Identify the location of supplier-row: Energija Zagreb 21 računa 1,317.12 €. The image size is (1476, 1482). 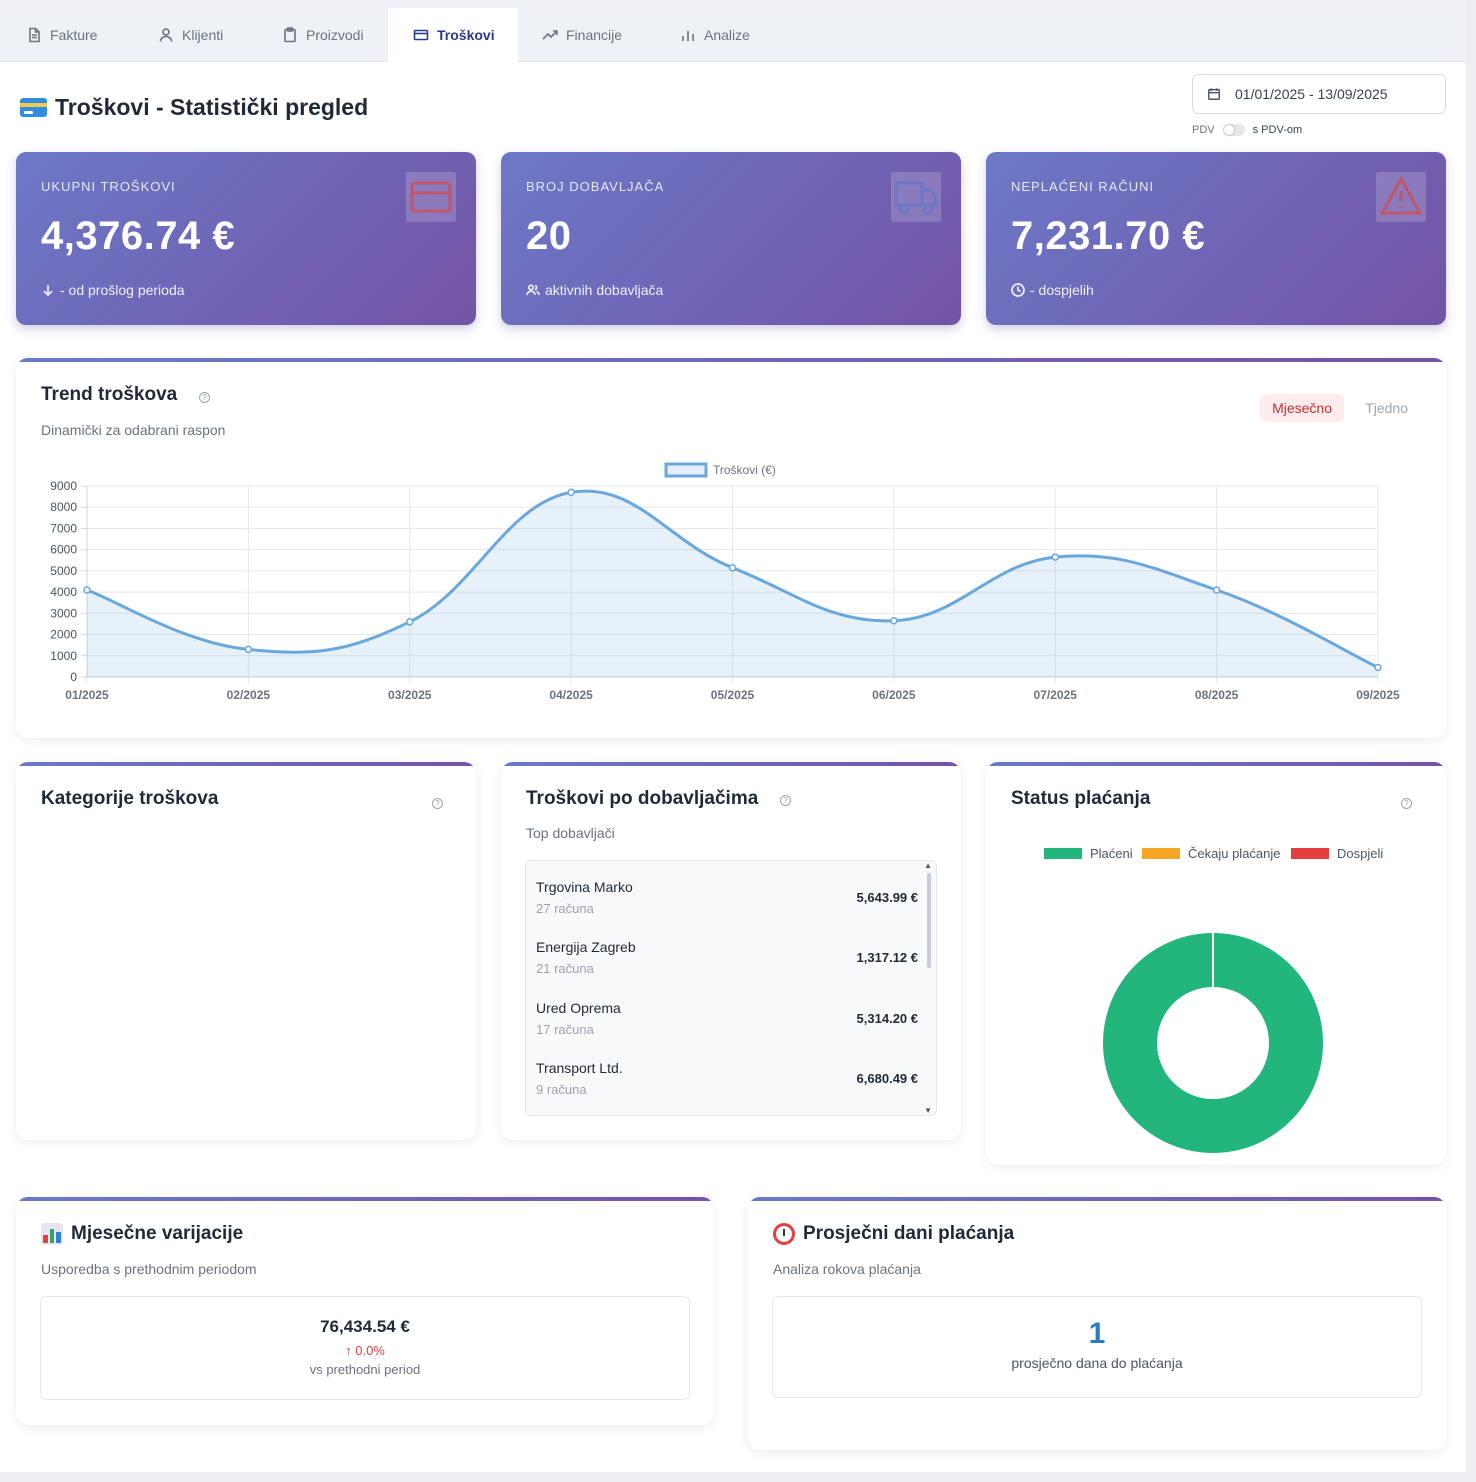
(727, 967).